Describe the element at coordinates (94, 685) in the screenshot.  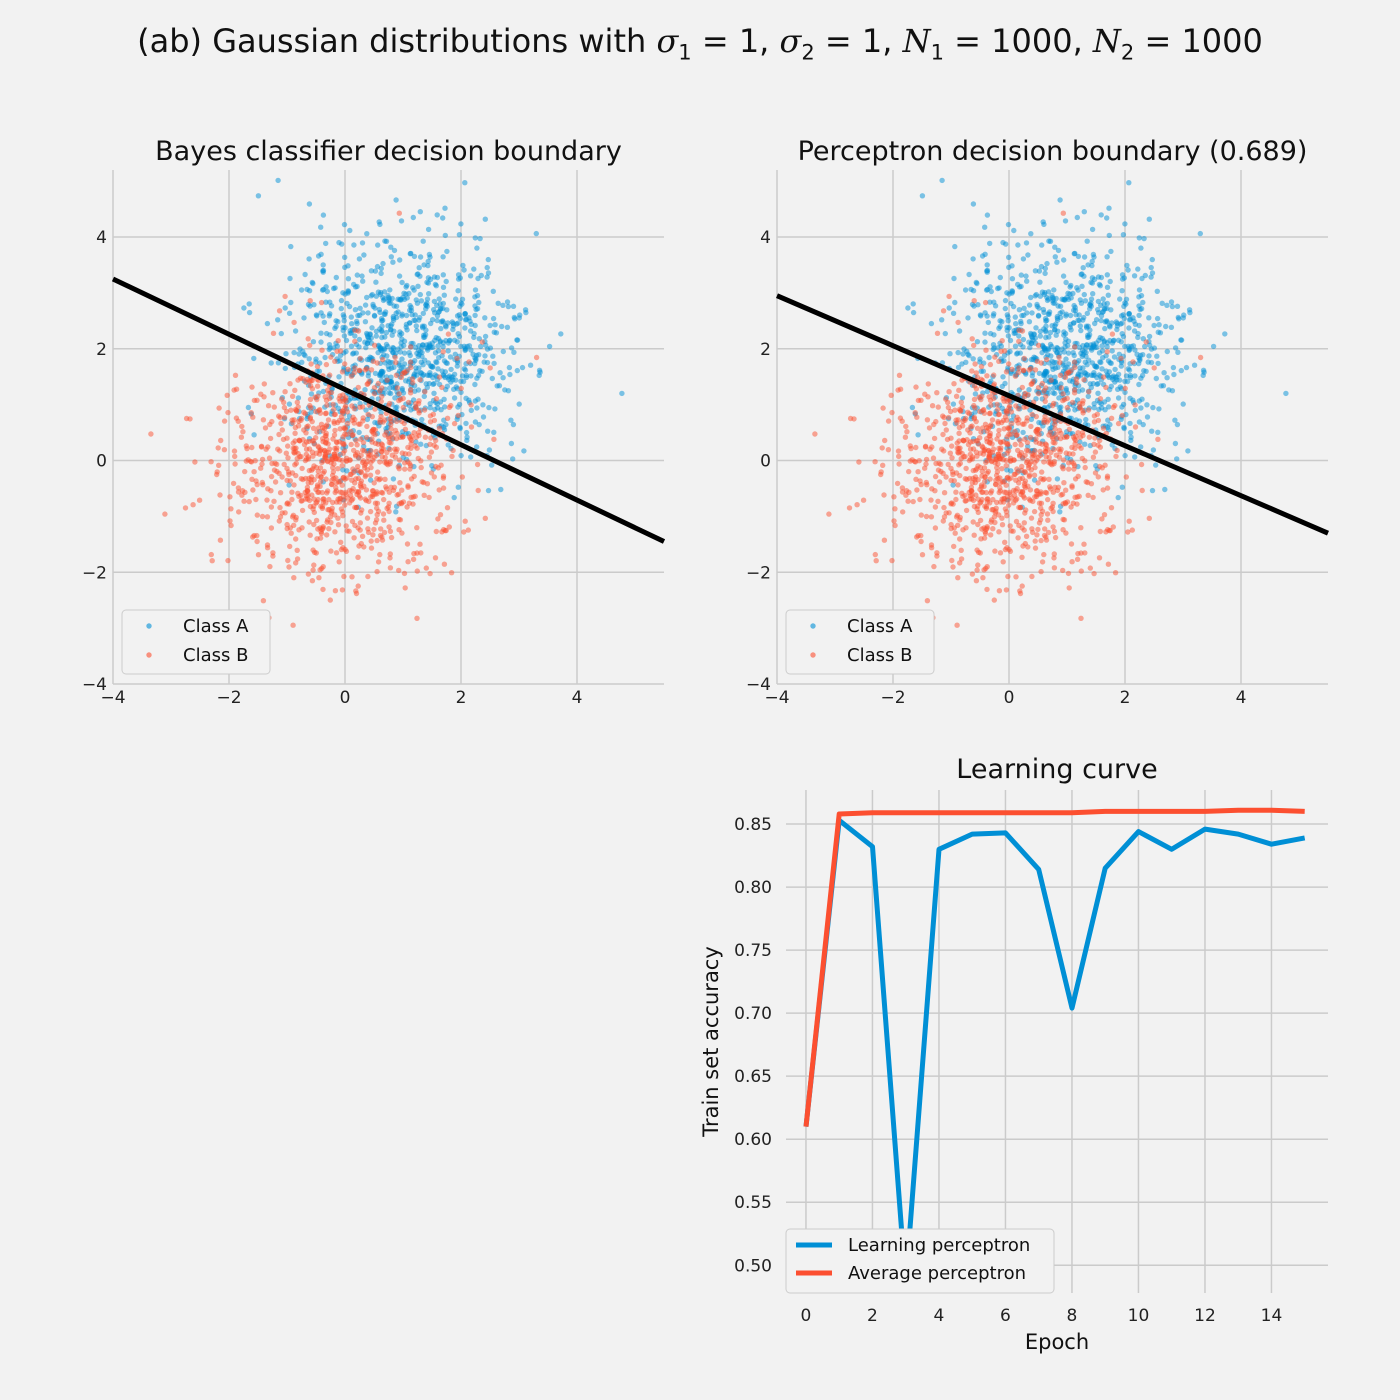
I see `y-tick-label: −4` at that location.